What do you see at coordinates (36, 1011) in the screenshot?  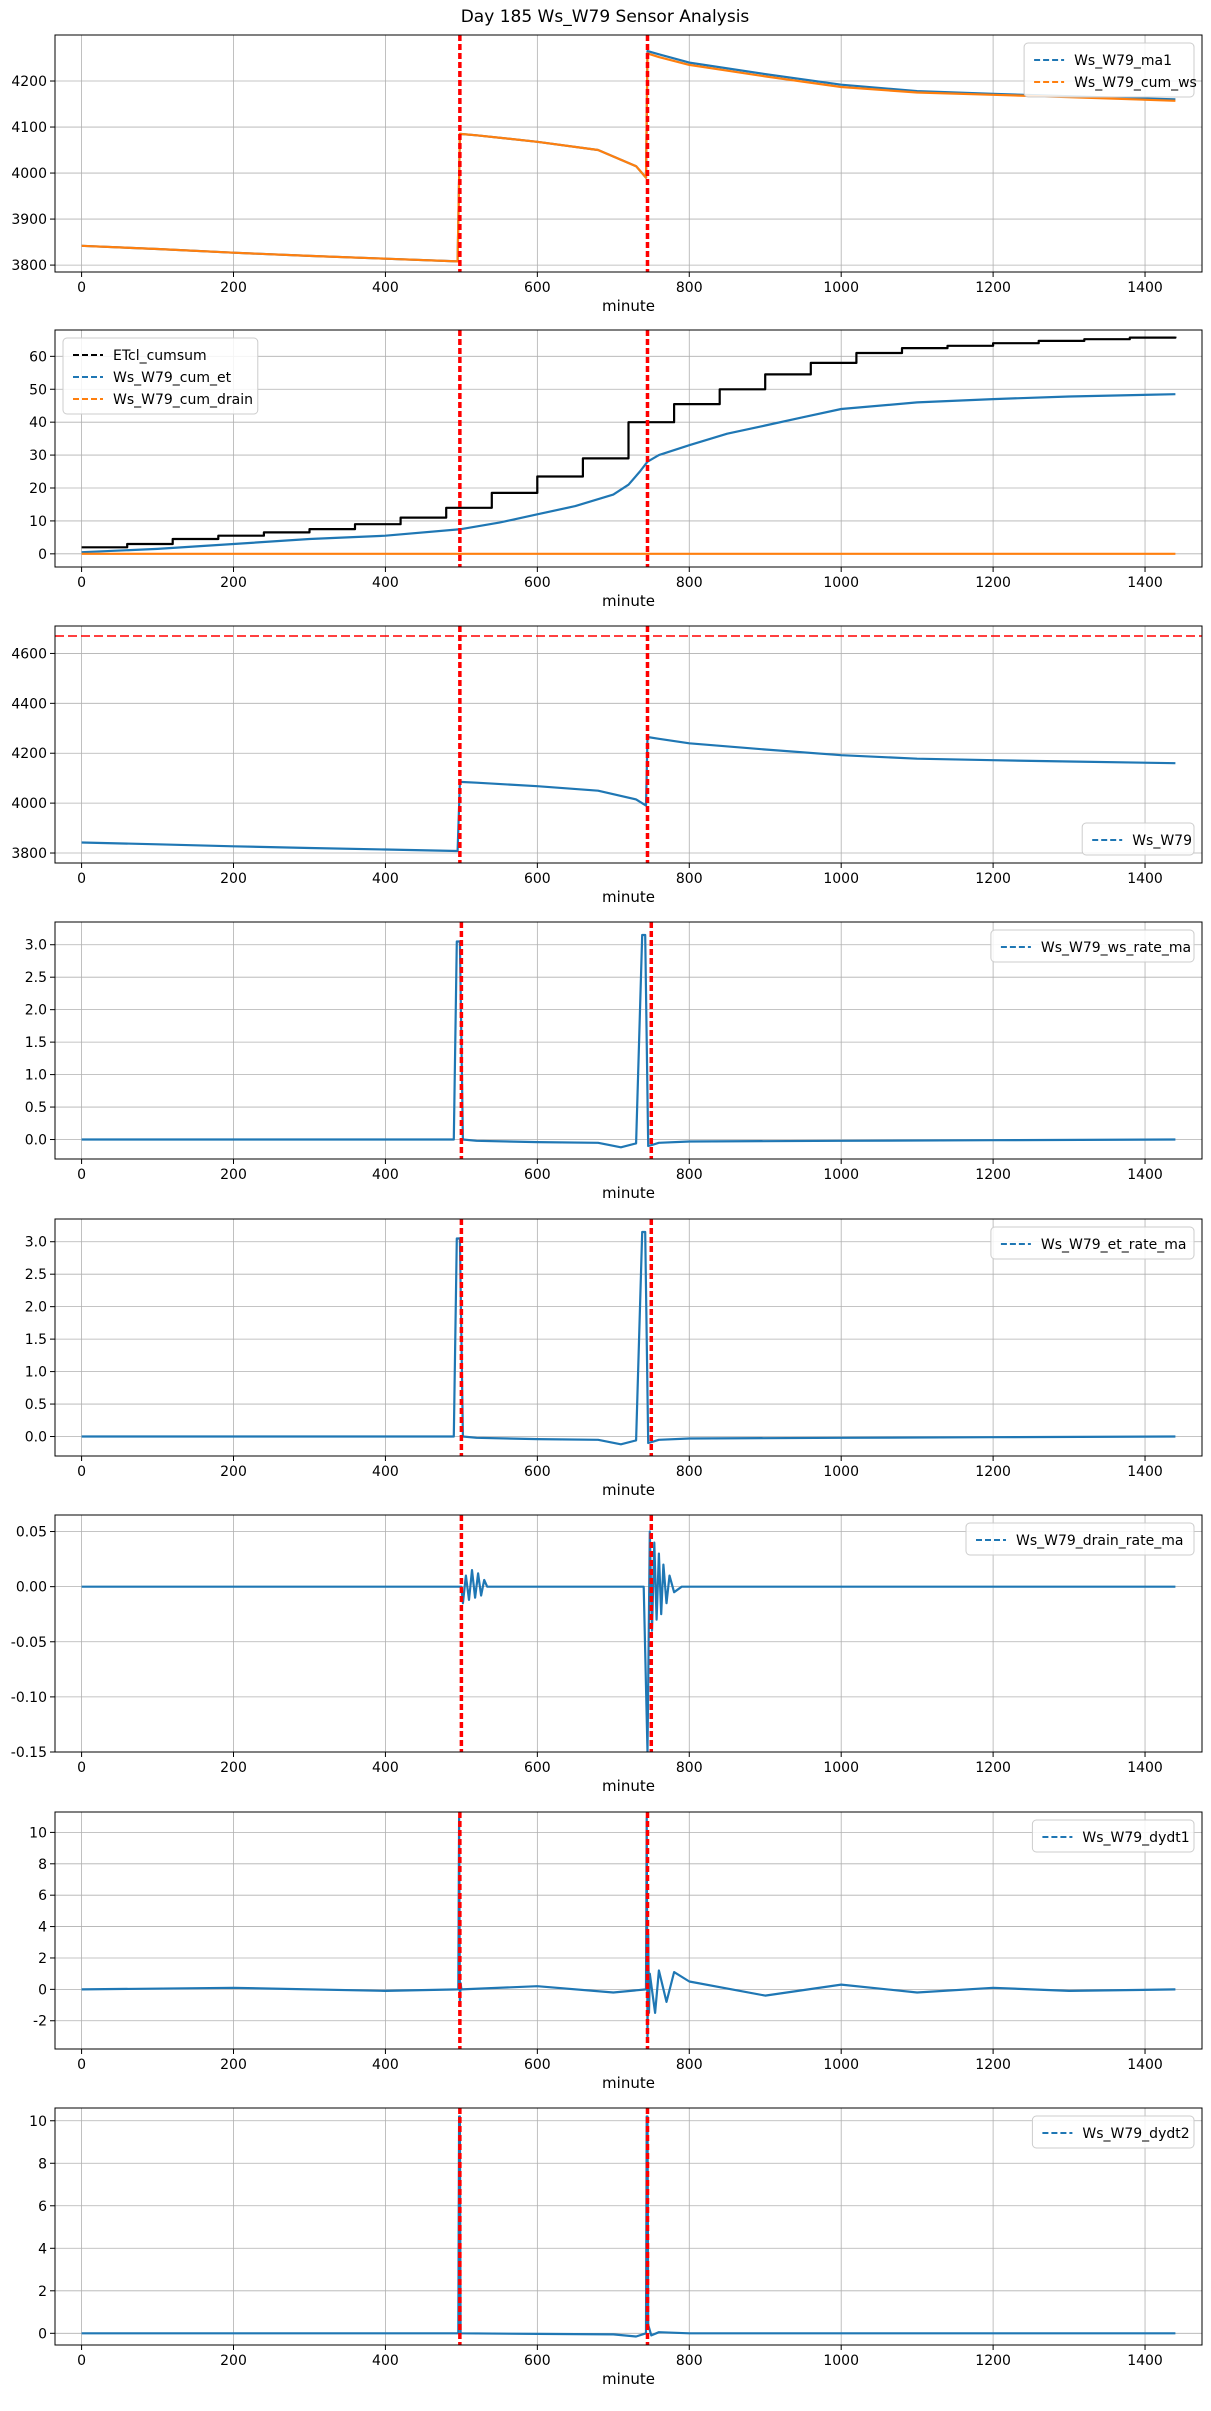 I see `y-tick-label: 2.0` at bounding box center [36, 1011].